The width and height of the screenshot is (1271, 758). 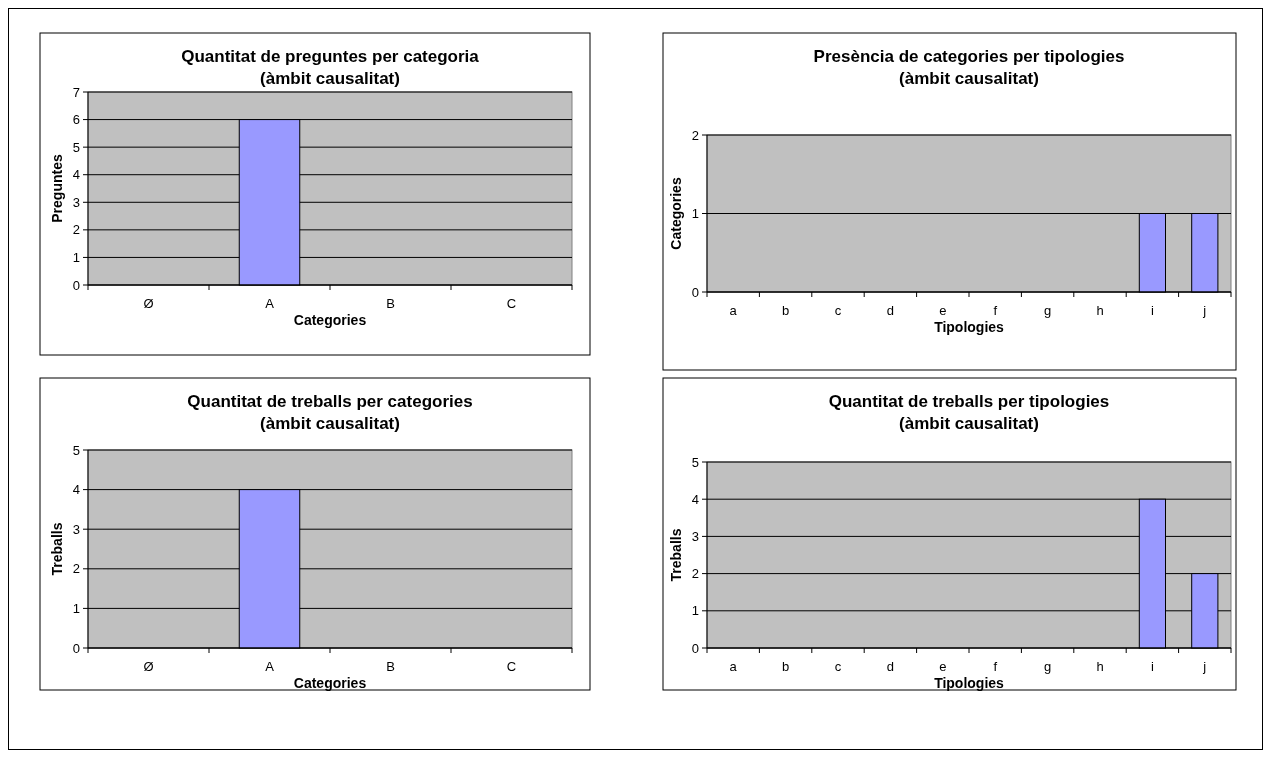 What do you see at coordinates (76, 92) in the screenshot?
I see `y-tick-label: 7` at bounding box center [76, 92].